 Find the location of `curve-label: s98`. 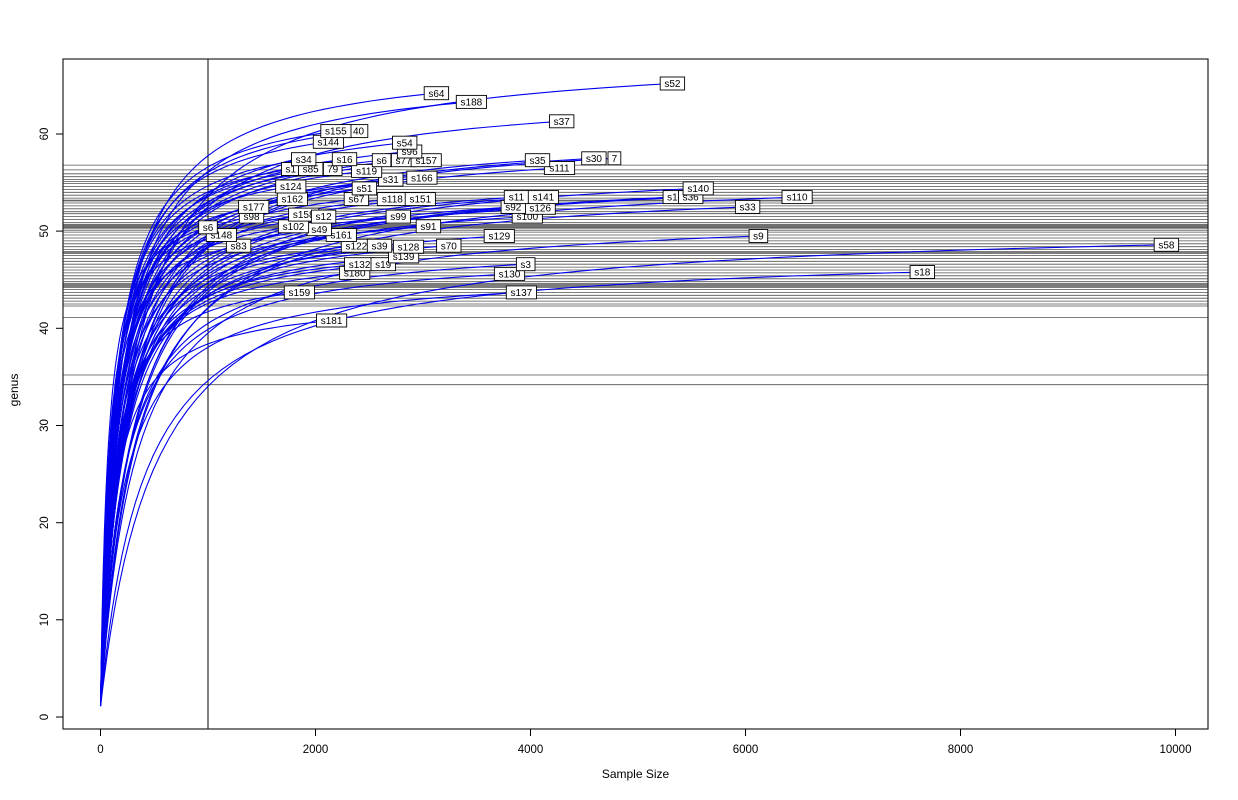

curve-label: s98 is located at coordinates (251, 217).